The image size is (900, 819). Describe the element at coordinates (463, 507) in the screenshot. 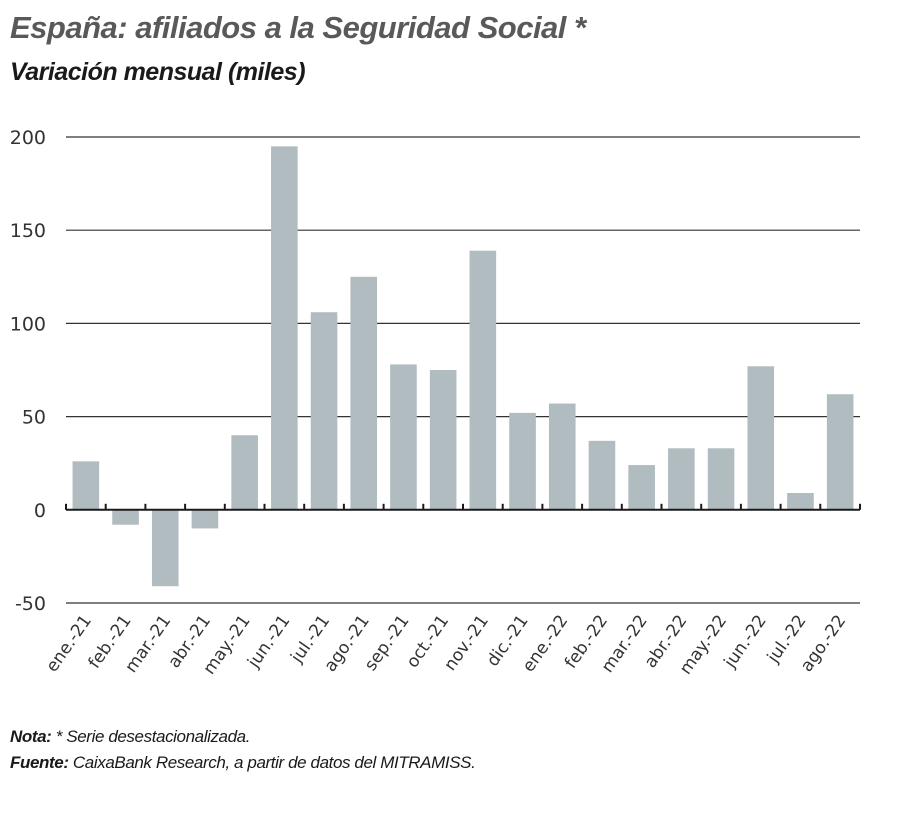

I see `x-axis` at that location.